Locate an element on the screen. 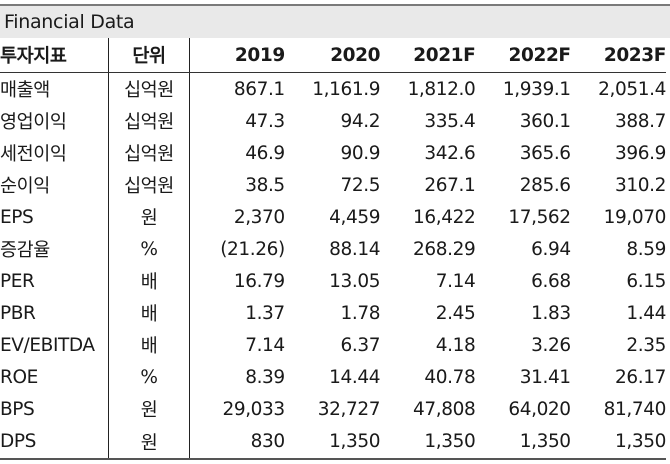 The width and height of the screenshot is (670, 464). row-value-cell: 360.1 is located at coordinates (545, 121).